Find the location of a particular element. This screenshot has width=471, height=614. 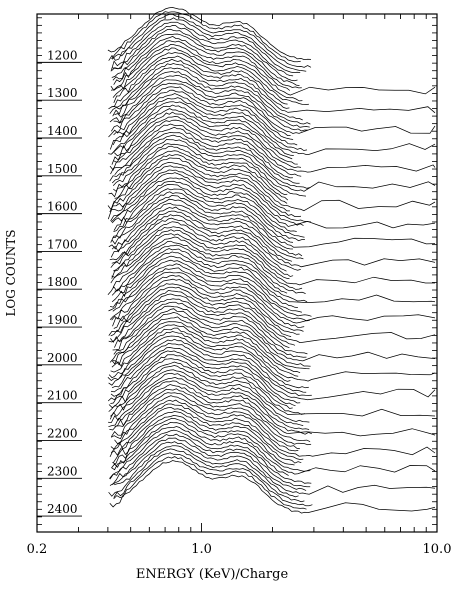

spectrum-label: 1200 is located at coordinates (62, 55).